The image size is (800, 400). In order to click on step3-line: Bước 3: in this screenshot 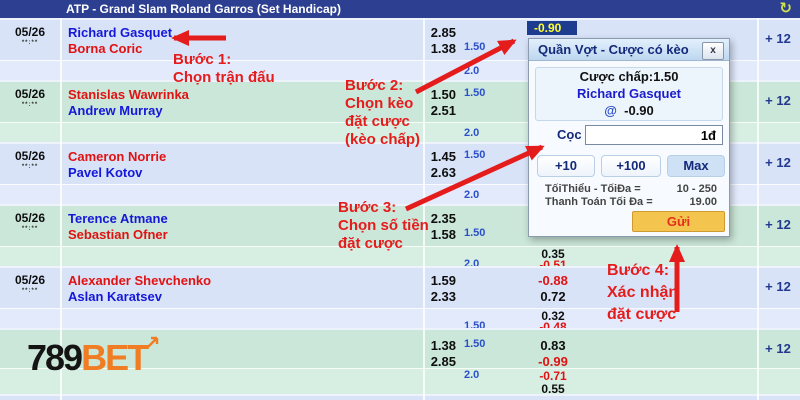, I will do `click(367, 207)`.